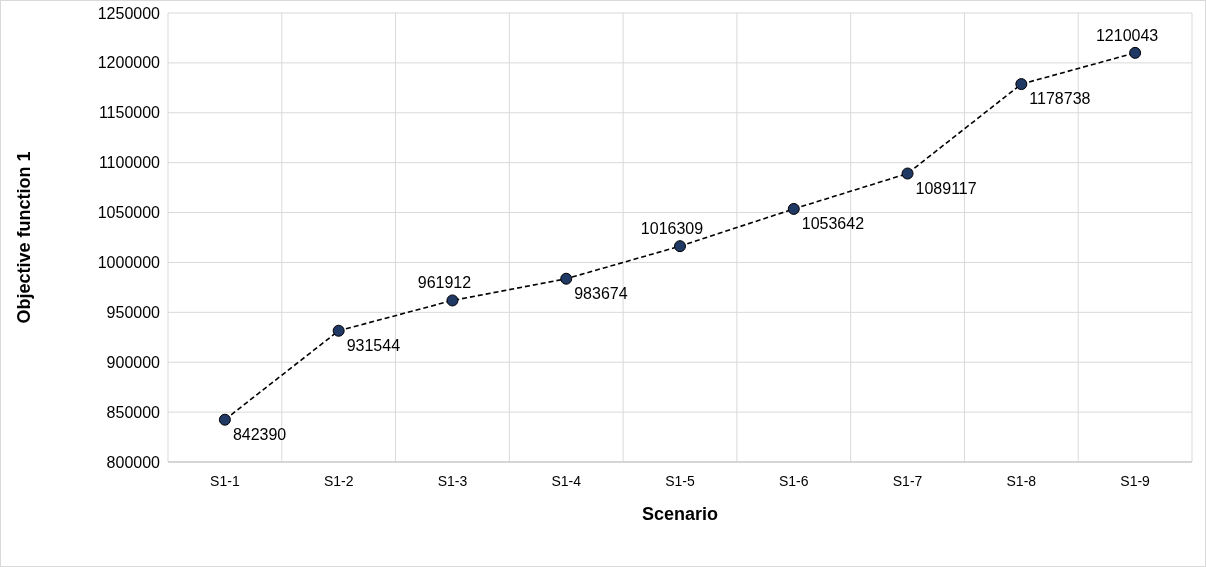  Describe the element at coordinates (129, 213) in the screenshot. I see `y-tick-label: 1050000` at that location.